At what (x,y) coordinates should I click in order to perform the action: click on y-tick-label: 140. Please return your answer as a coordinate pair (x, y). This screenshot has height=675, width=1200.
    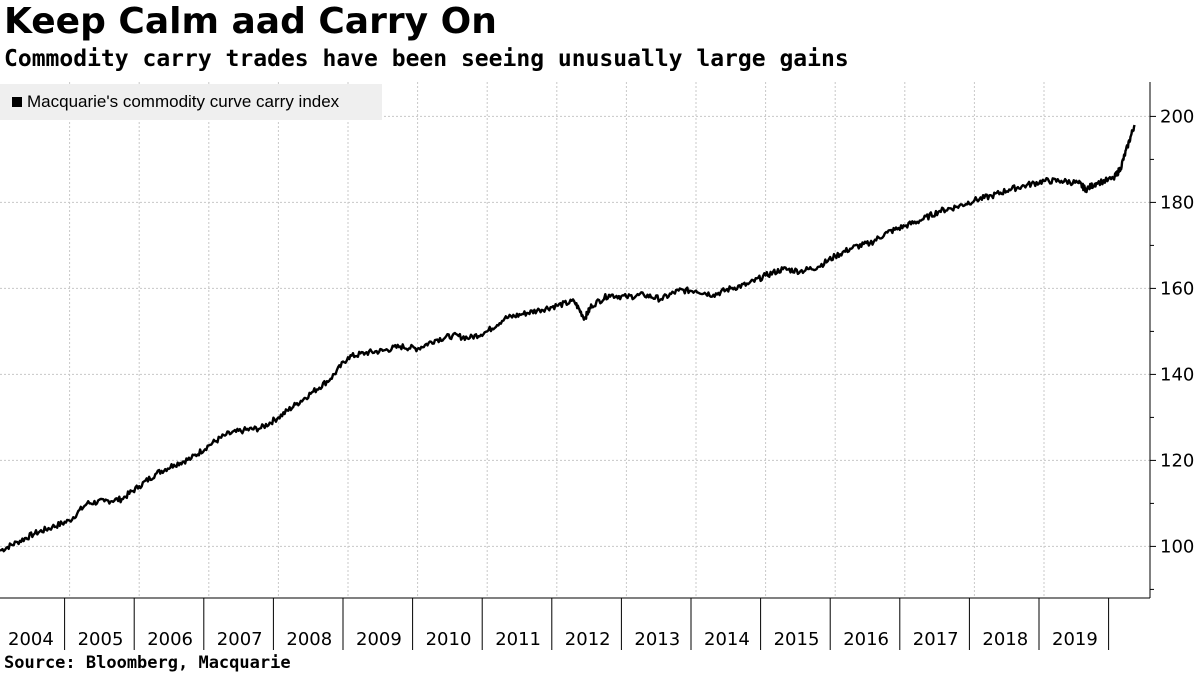
    Looking at the image, I should click on (1177, 374).